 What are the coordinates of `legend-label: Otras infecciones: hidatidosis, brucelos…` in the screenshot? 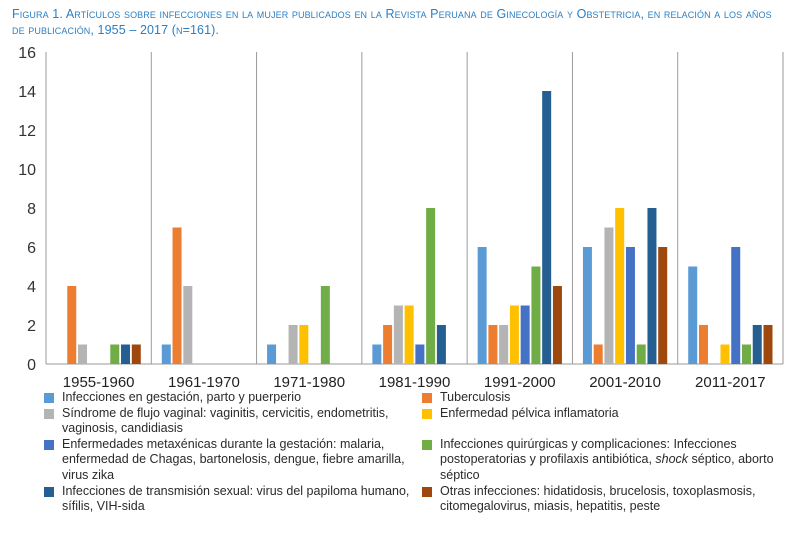 It's located at (598, 498).